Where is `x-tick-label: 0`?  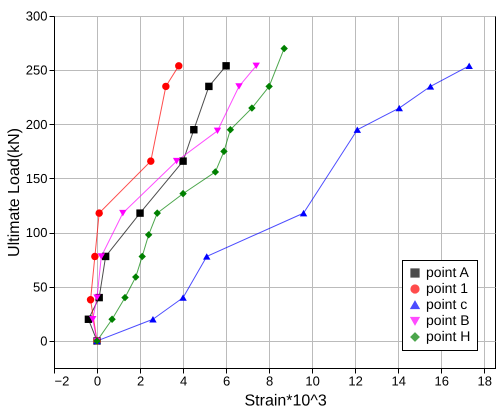
x-tick-label: 0 is located at coordinates (98, 381).